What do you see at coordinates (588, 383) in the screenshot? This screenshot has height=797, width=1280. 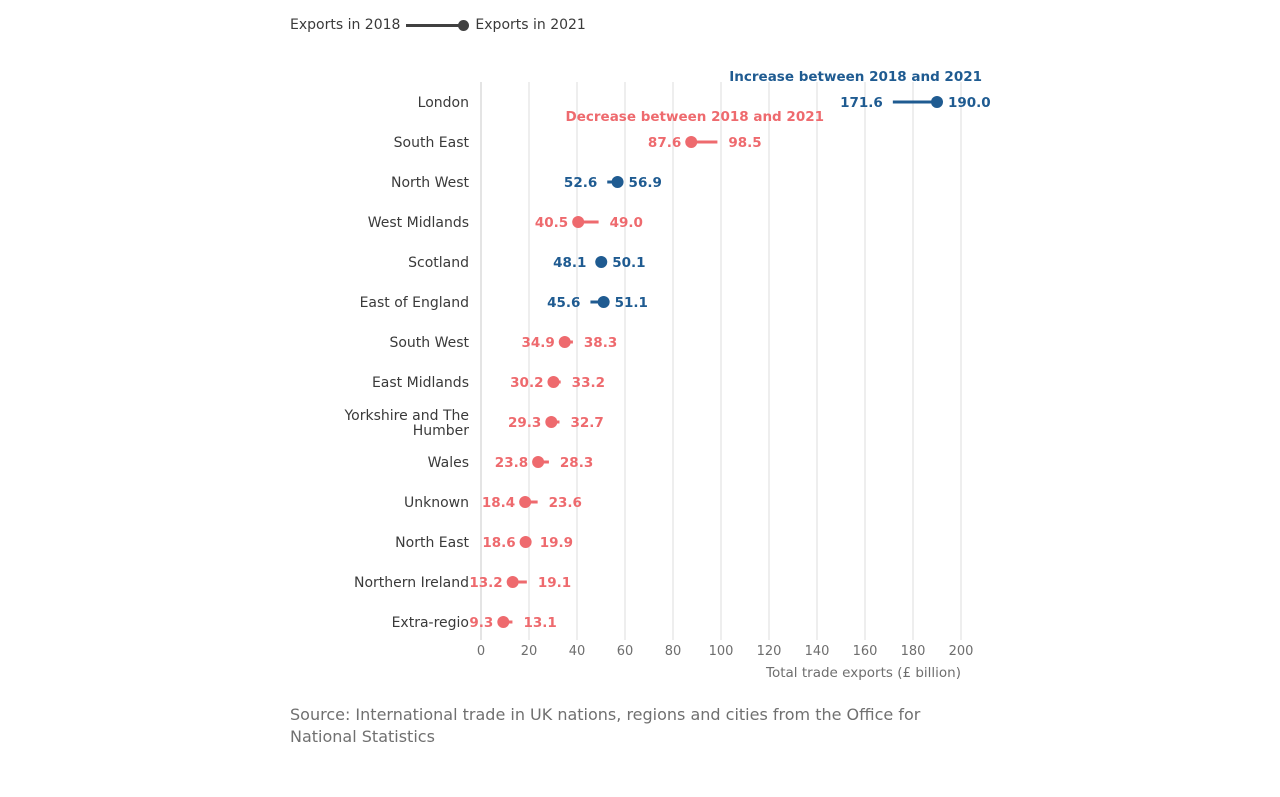 I see `value-label-2018: 33.2` at bounding box center [588, 383].